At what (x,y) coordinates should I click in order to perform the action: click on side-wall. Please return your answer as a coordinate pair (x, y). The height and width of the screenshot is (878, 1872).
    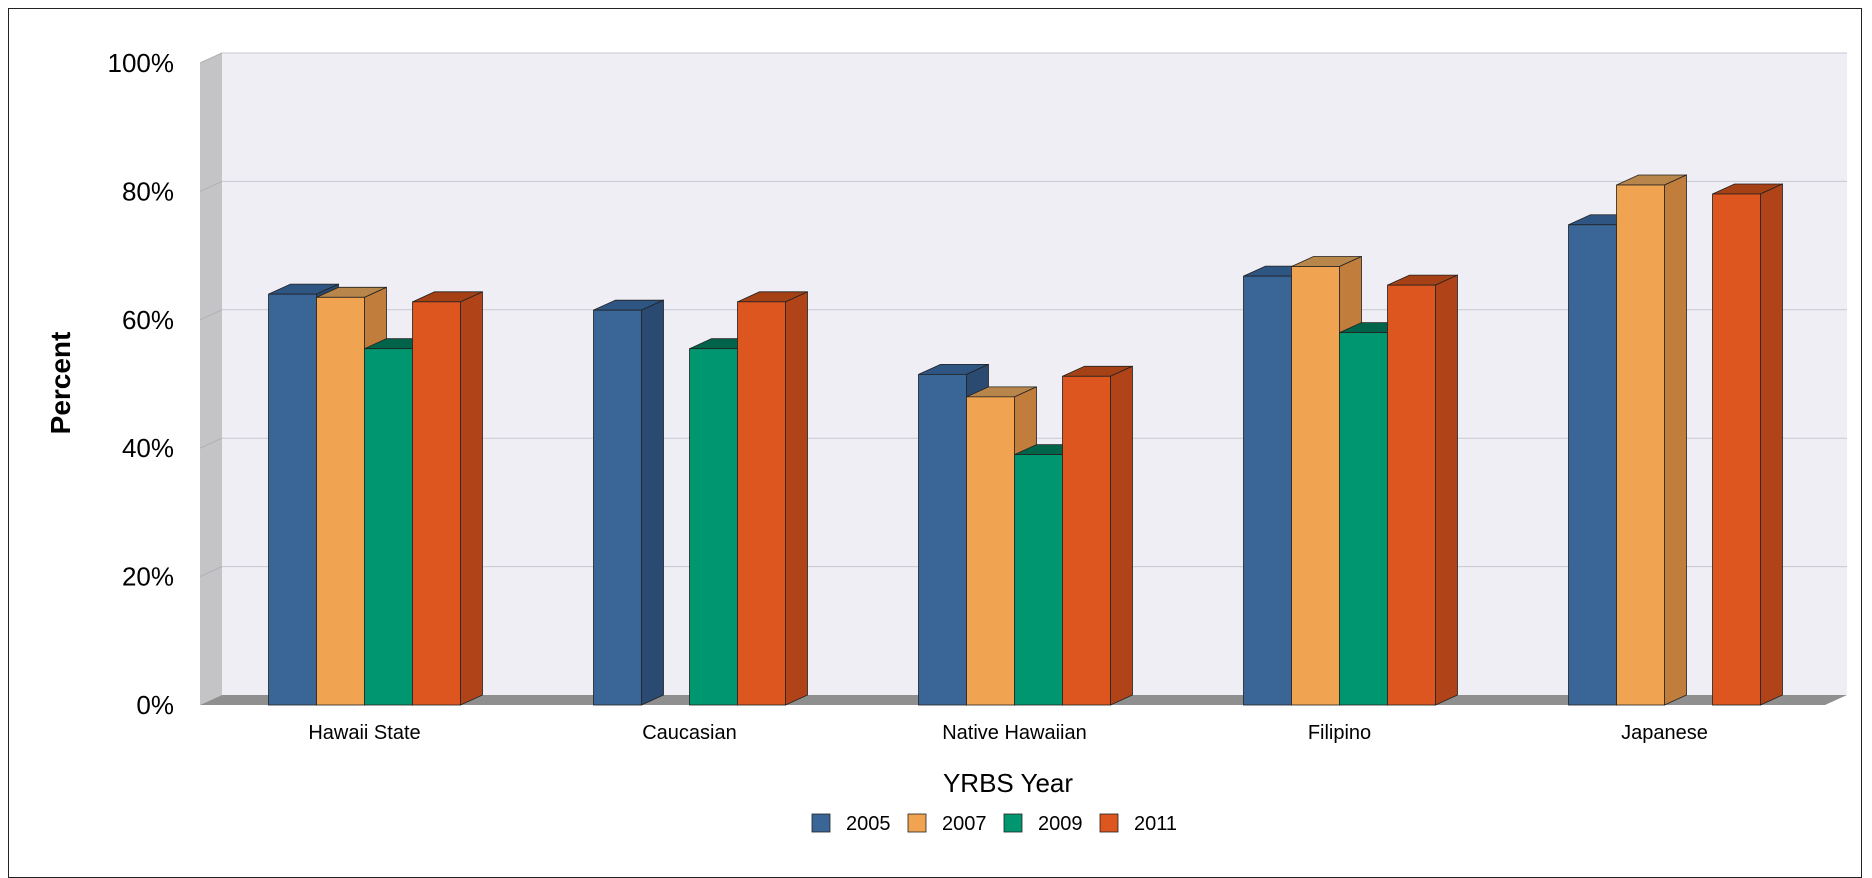
    Looking at the image, I should click on (211, 379).